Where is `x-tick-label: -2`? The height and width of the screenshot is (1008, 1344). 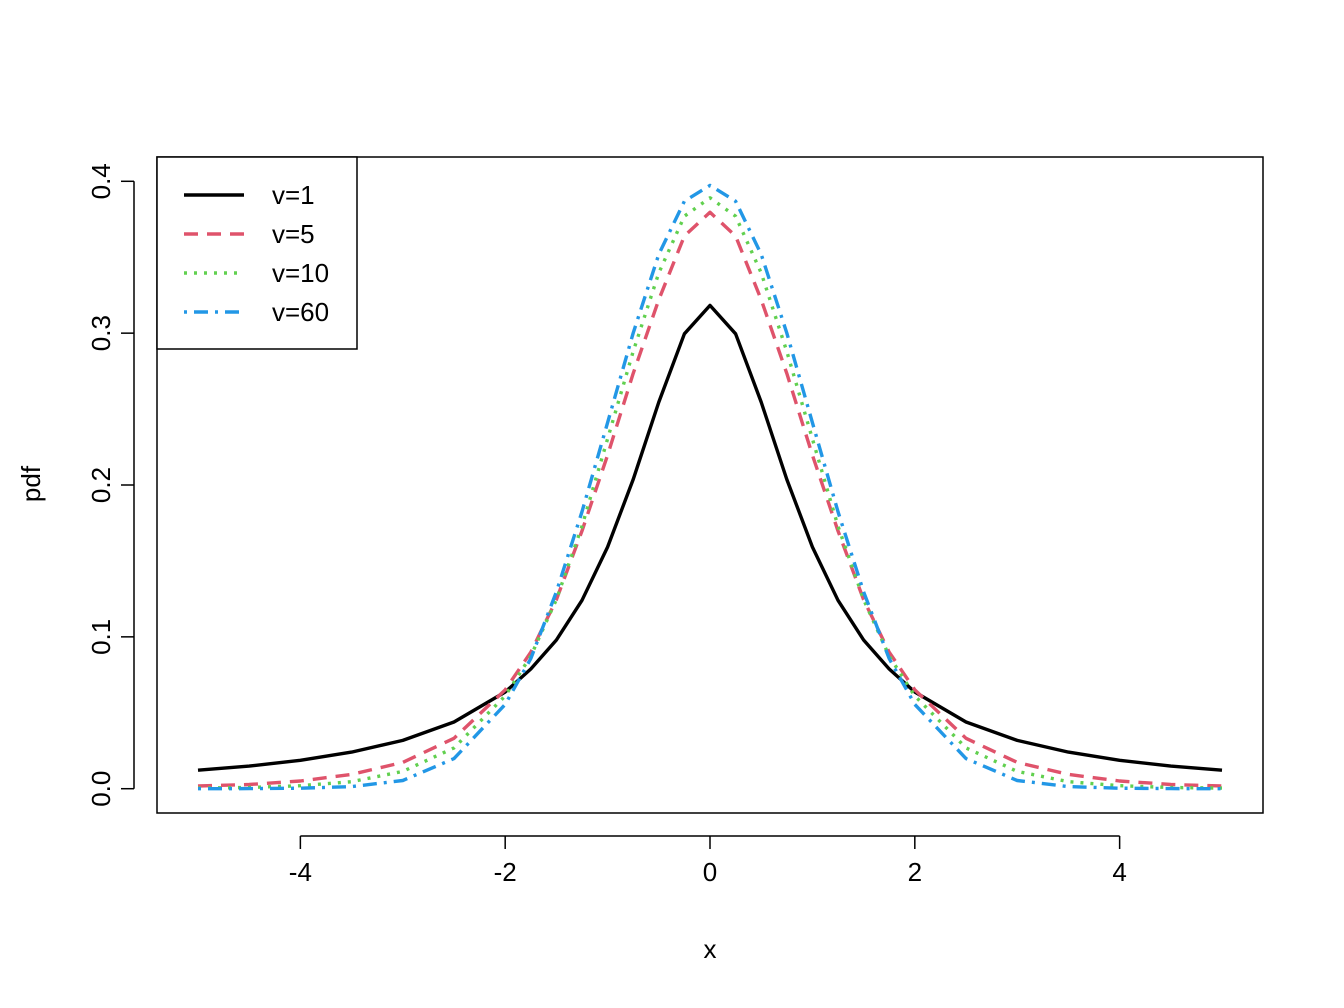
x-tick-label: -2 is located at coordinates (505, 872).